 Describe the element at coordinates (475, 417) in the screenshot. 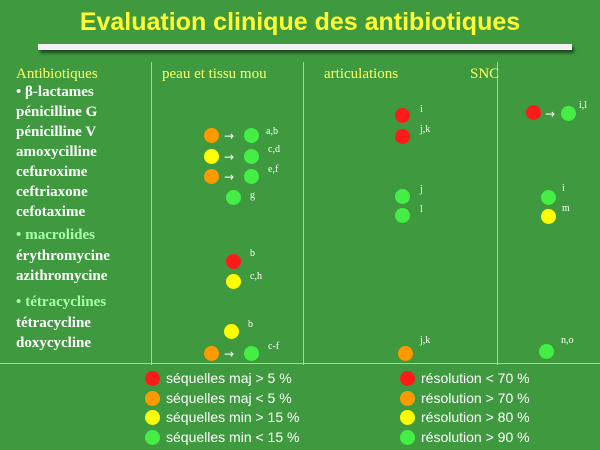

I see `legend-resolution-yellow: résolution > 80 %` at that location.